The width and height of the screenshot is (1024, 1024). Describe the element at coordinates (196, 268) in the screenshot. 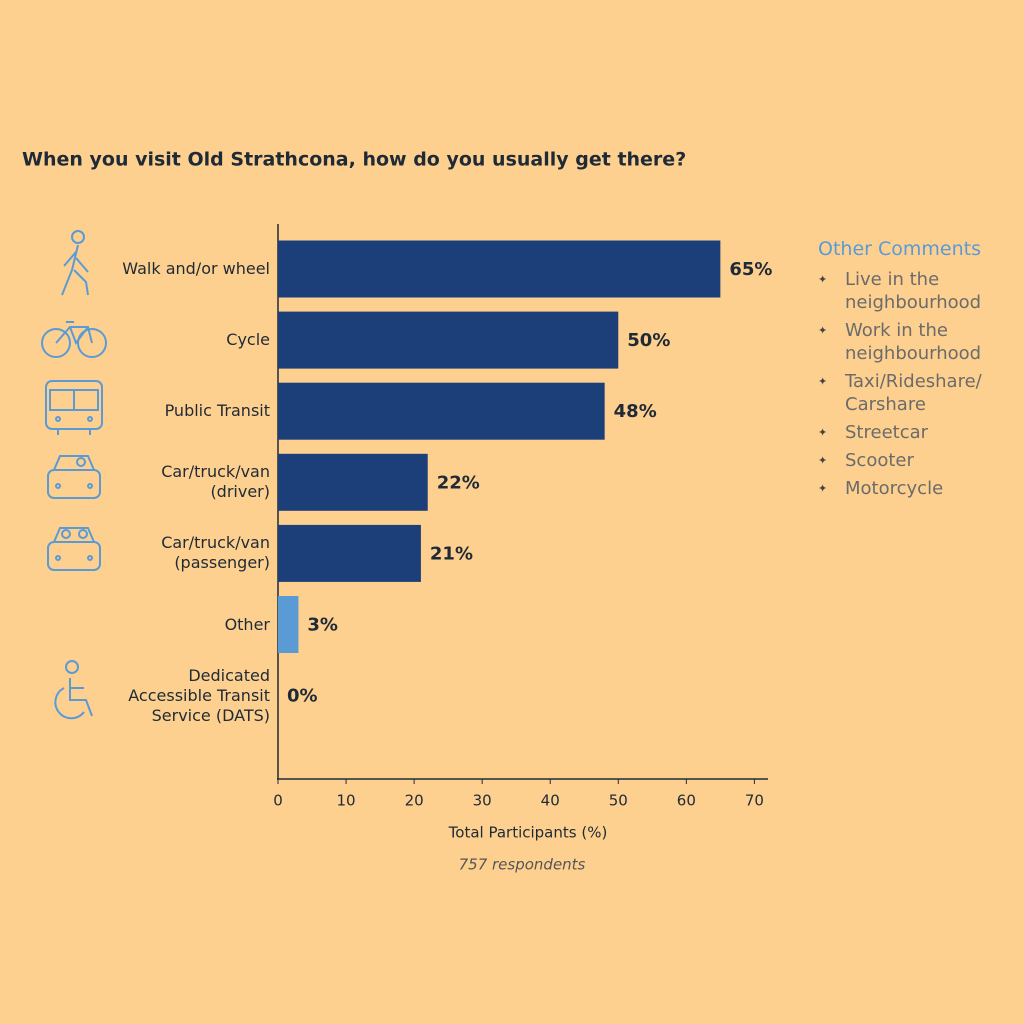

I see `category-label: Walk and/or wheel` at that location.